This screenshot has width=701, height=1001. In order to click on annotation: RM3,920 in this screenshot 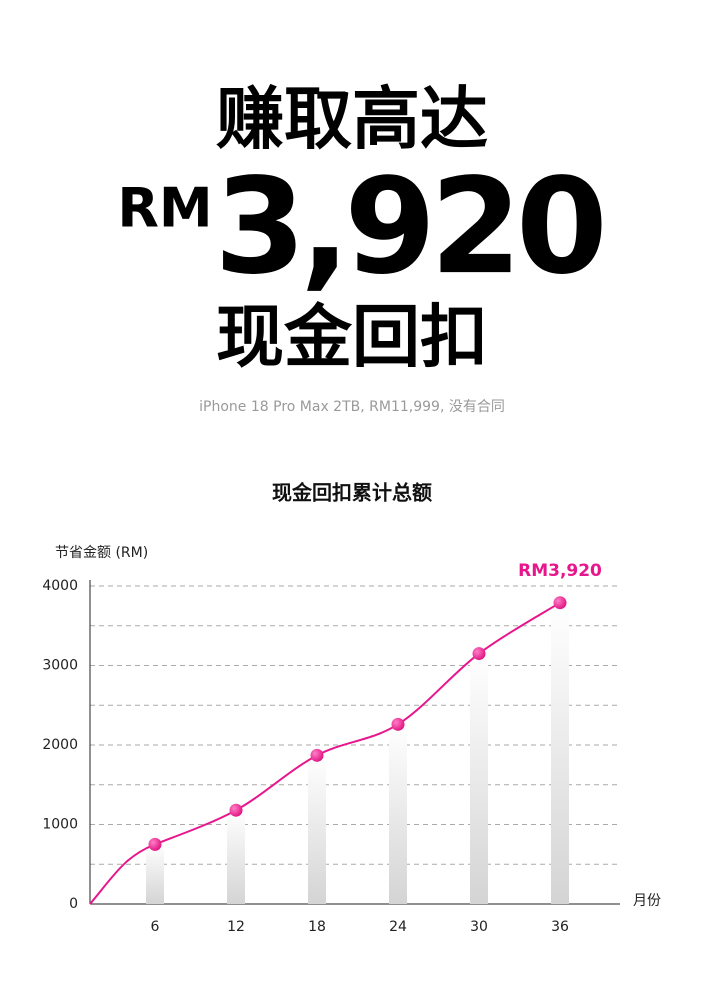, I will do `click(560, 571)`.